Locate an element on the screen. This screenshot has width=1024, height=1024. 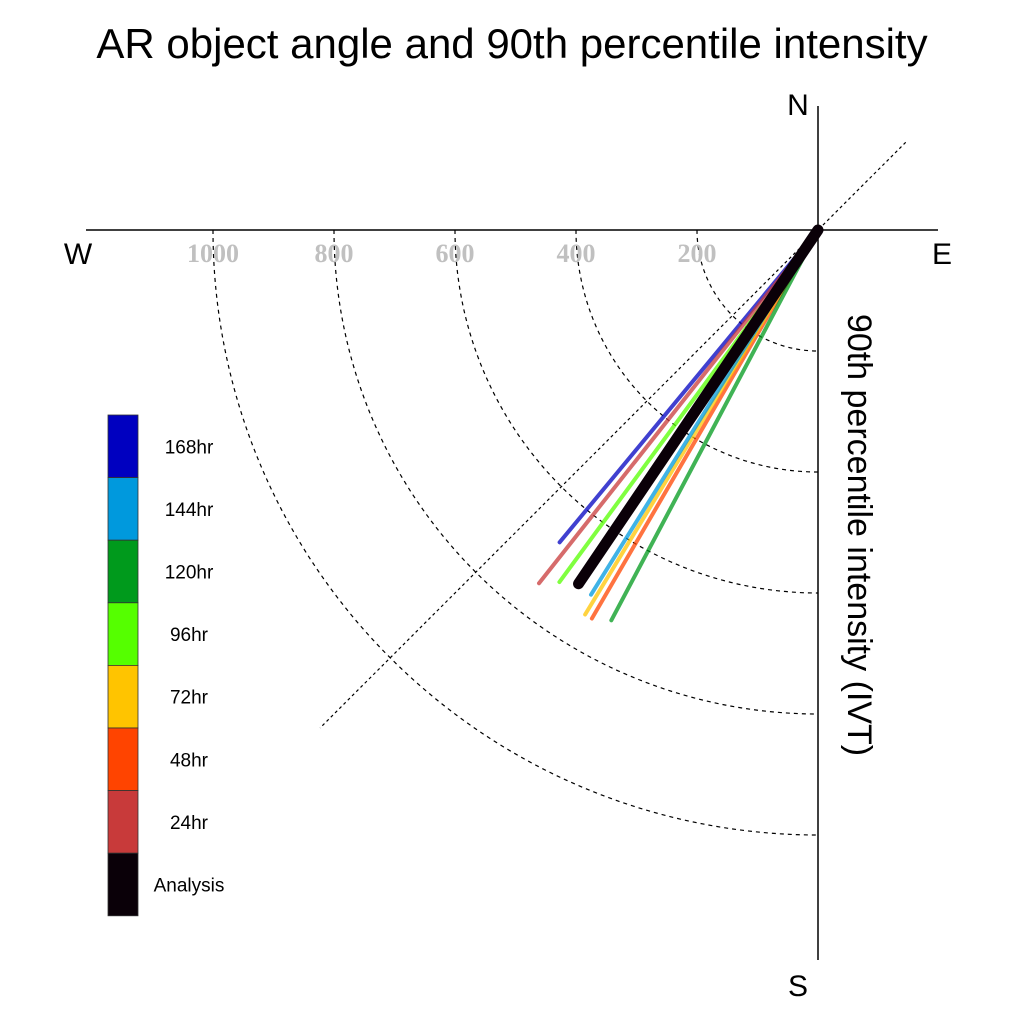
radial-tick-label: 200 is located at coordinates (697, 253).